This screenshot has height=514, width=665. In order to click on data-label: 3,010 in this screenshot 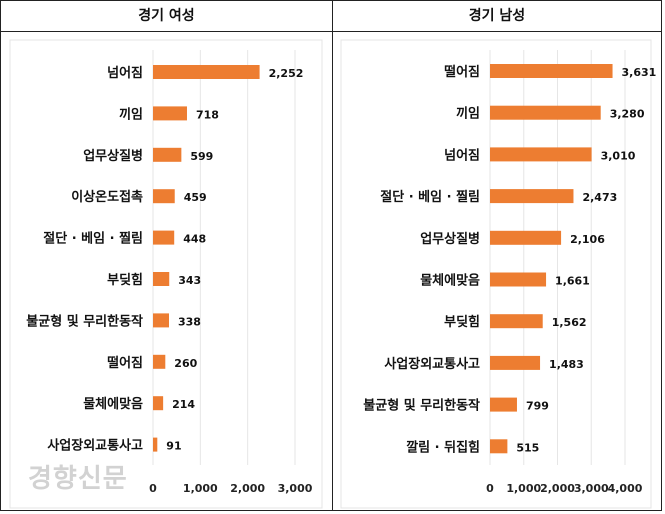, I will do `click(618, 155)`.